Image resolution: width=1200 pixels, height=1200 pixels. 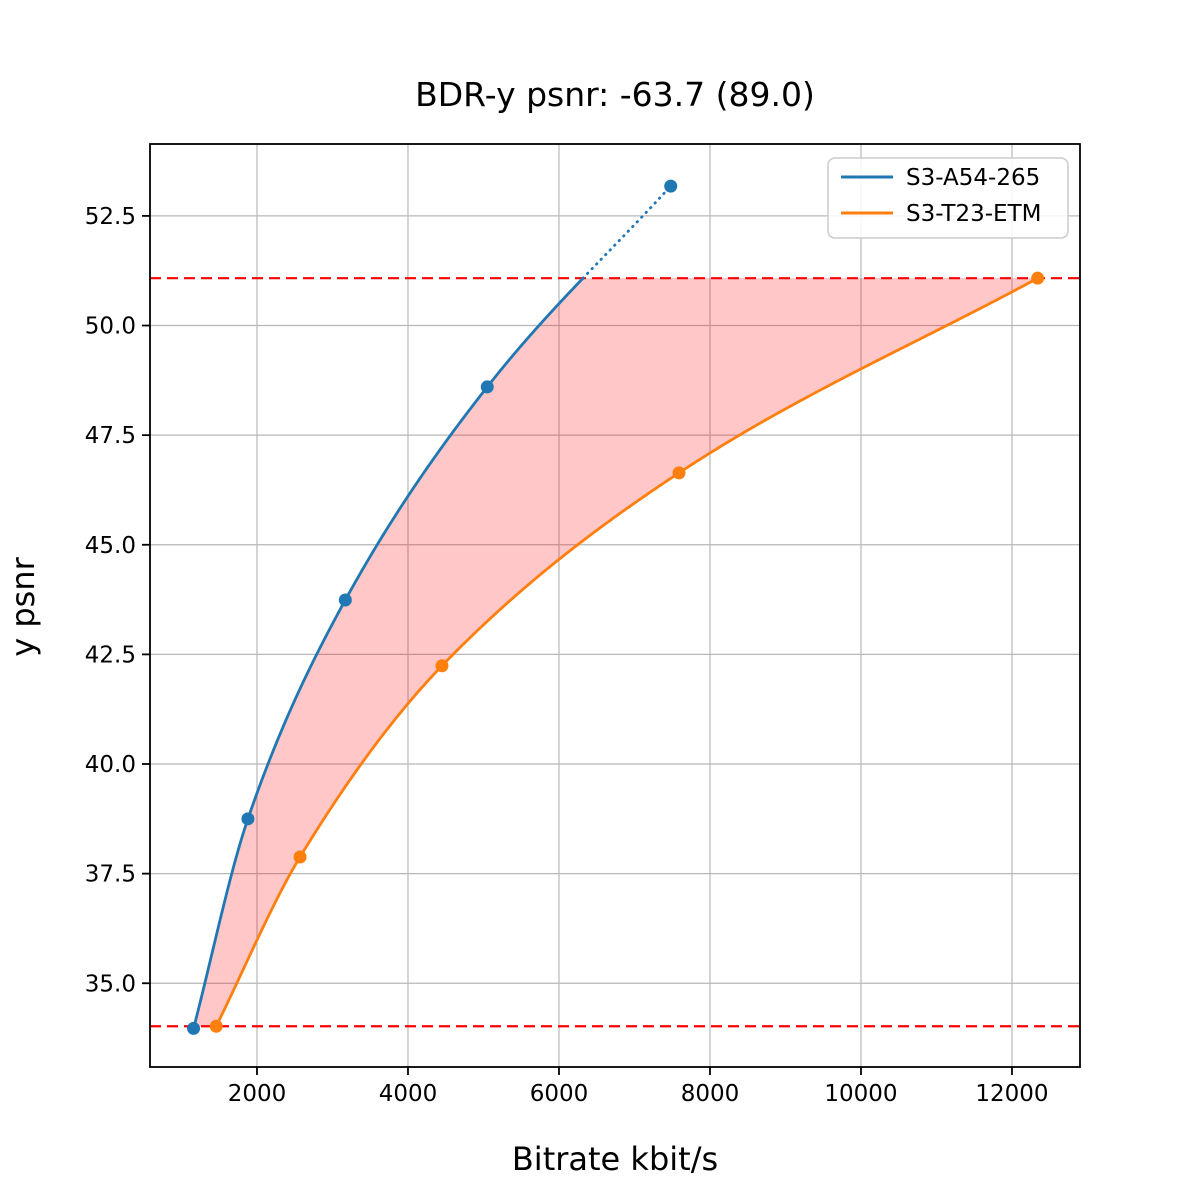 I want to click on x-tick-label: 10000, so click(x=860, y=1094).